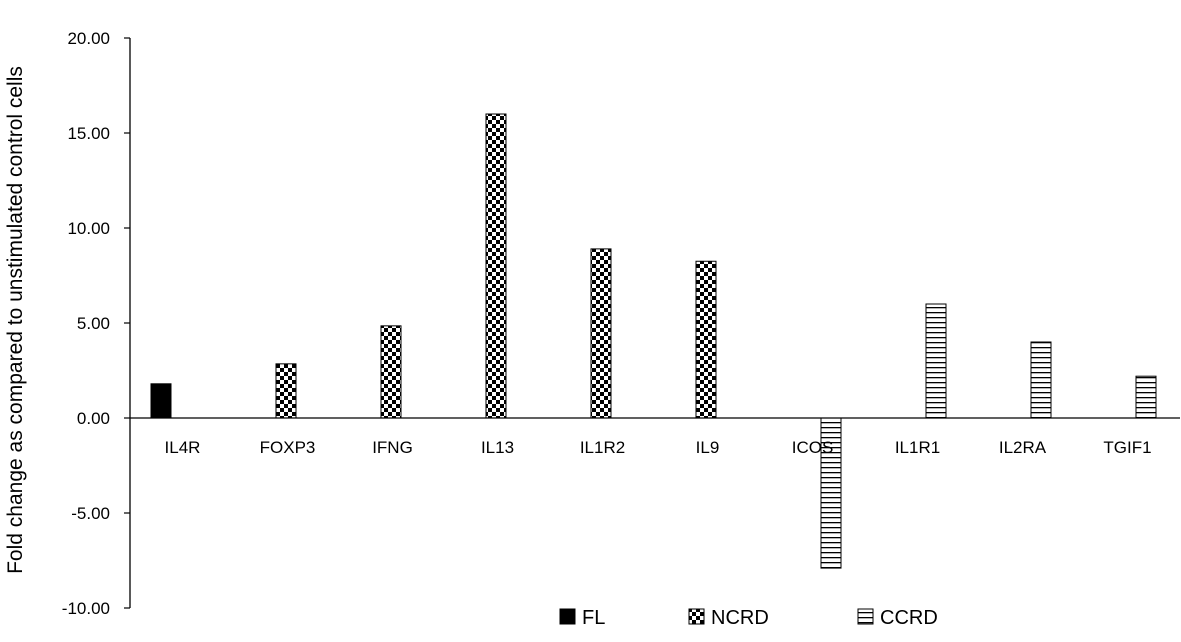 This screenshot has height=642, width=1181. What do you see at coordinates (1041, 380) in the screenshot?
I see `bar-ccrd-il2ra` at bounding box center [1041, 380].